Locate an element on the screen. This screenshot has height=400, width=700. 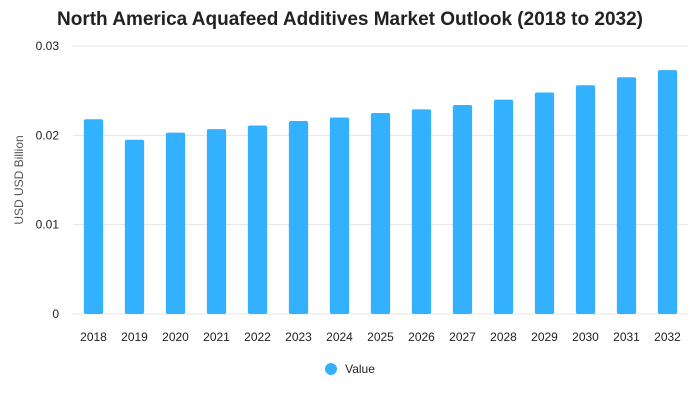
bar-2024 is located at coordinates (339, 215).